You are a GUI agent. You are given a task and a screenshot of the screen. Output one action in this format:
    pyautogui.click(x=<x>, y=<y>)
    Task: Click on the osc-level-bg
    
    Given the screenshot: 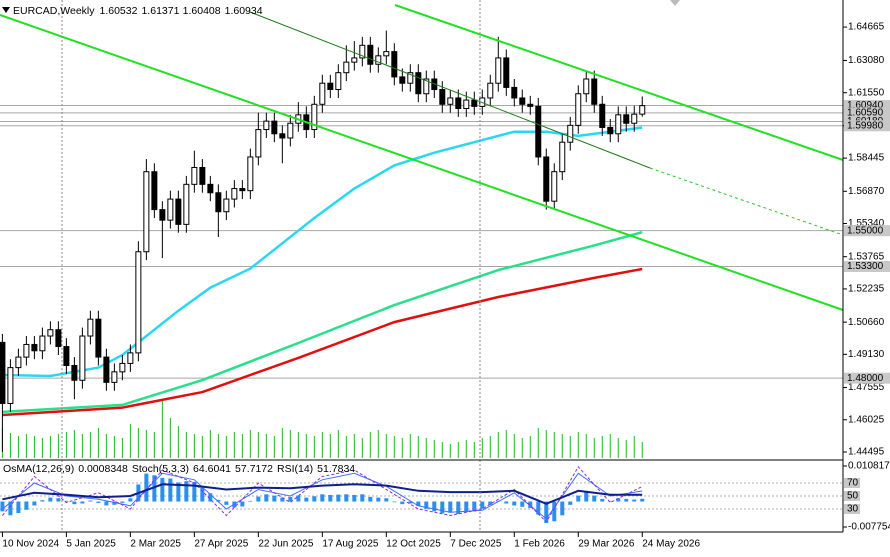 What is the action you would take?
    pyautogui.click(x=852, y=509)
    